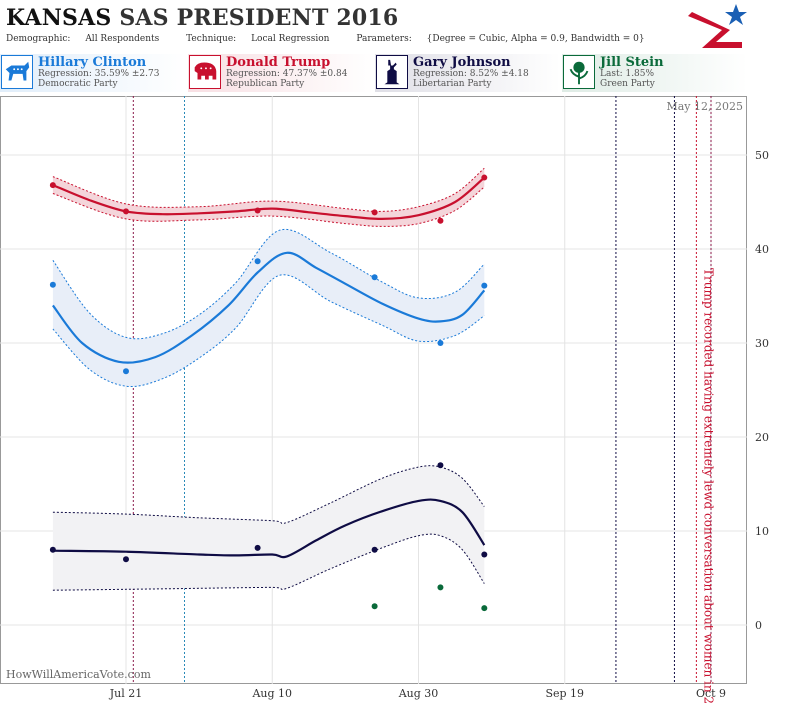 The image size is (789, 704). I want to click on x-tick-label: Sep 19, so click(564, 693).